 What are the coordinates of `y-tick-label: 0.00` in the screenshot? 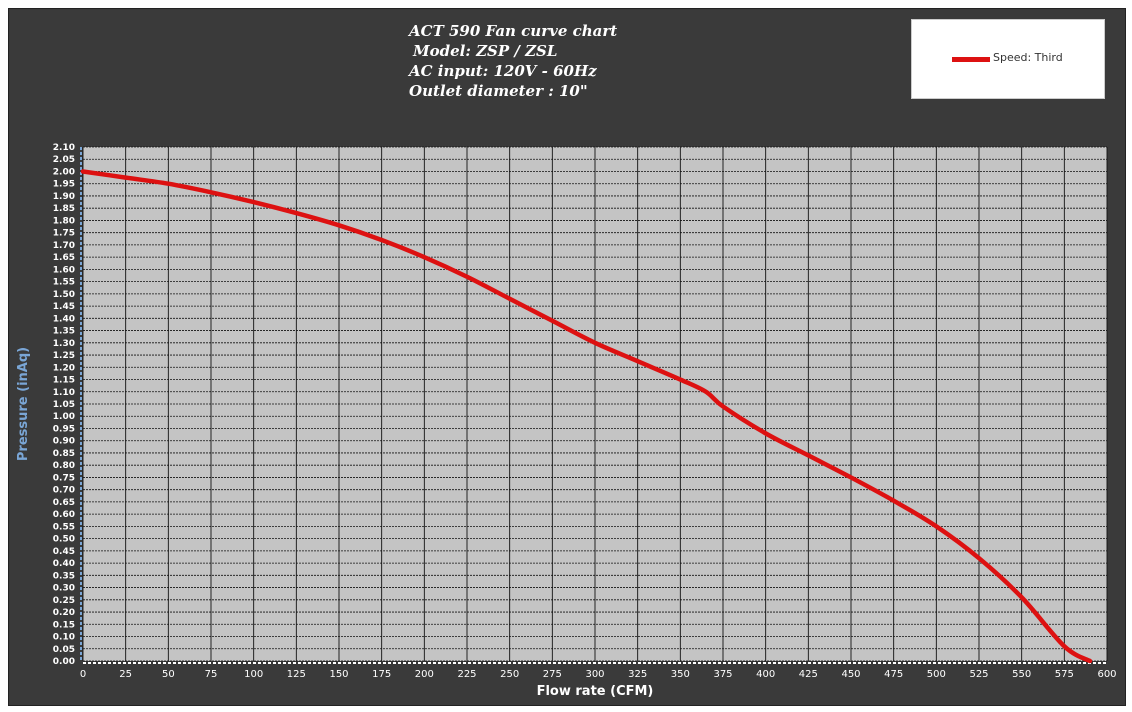 It's located at (64, 662).